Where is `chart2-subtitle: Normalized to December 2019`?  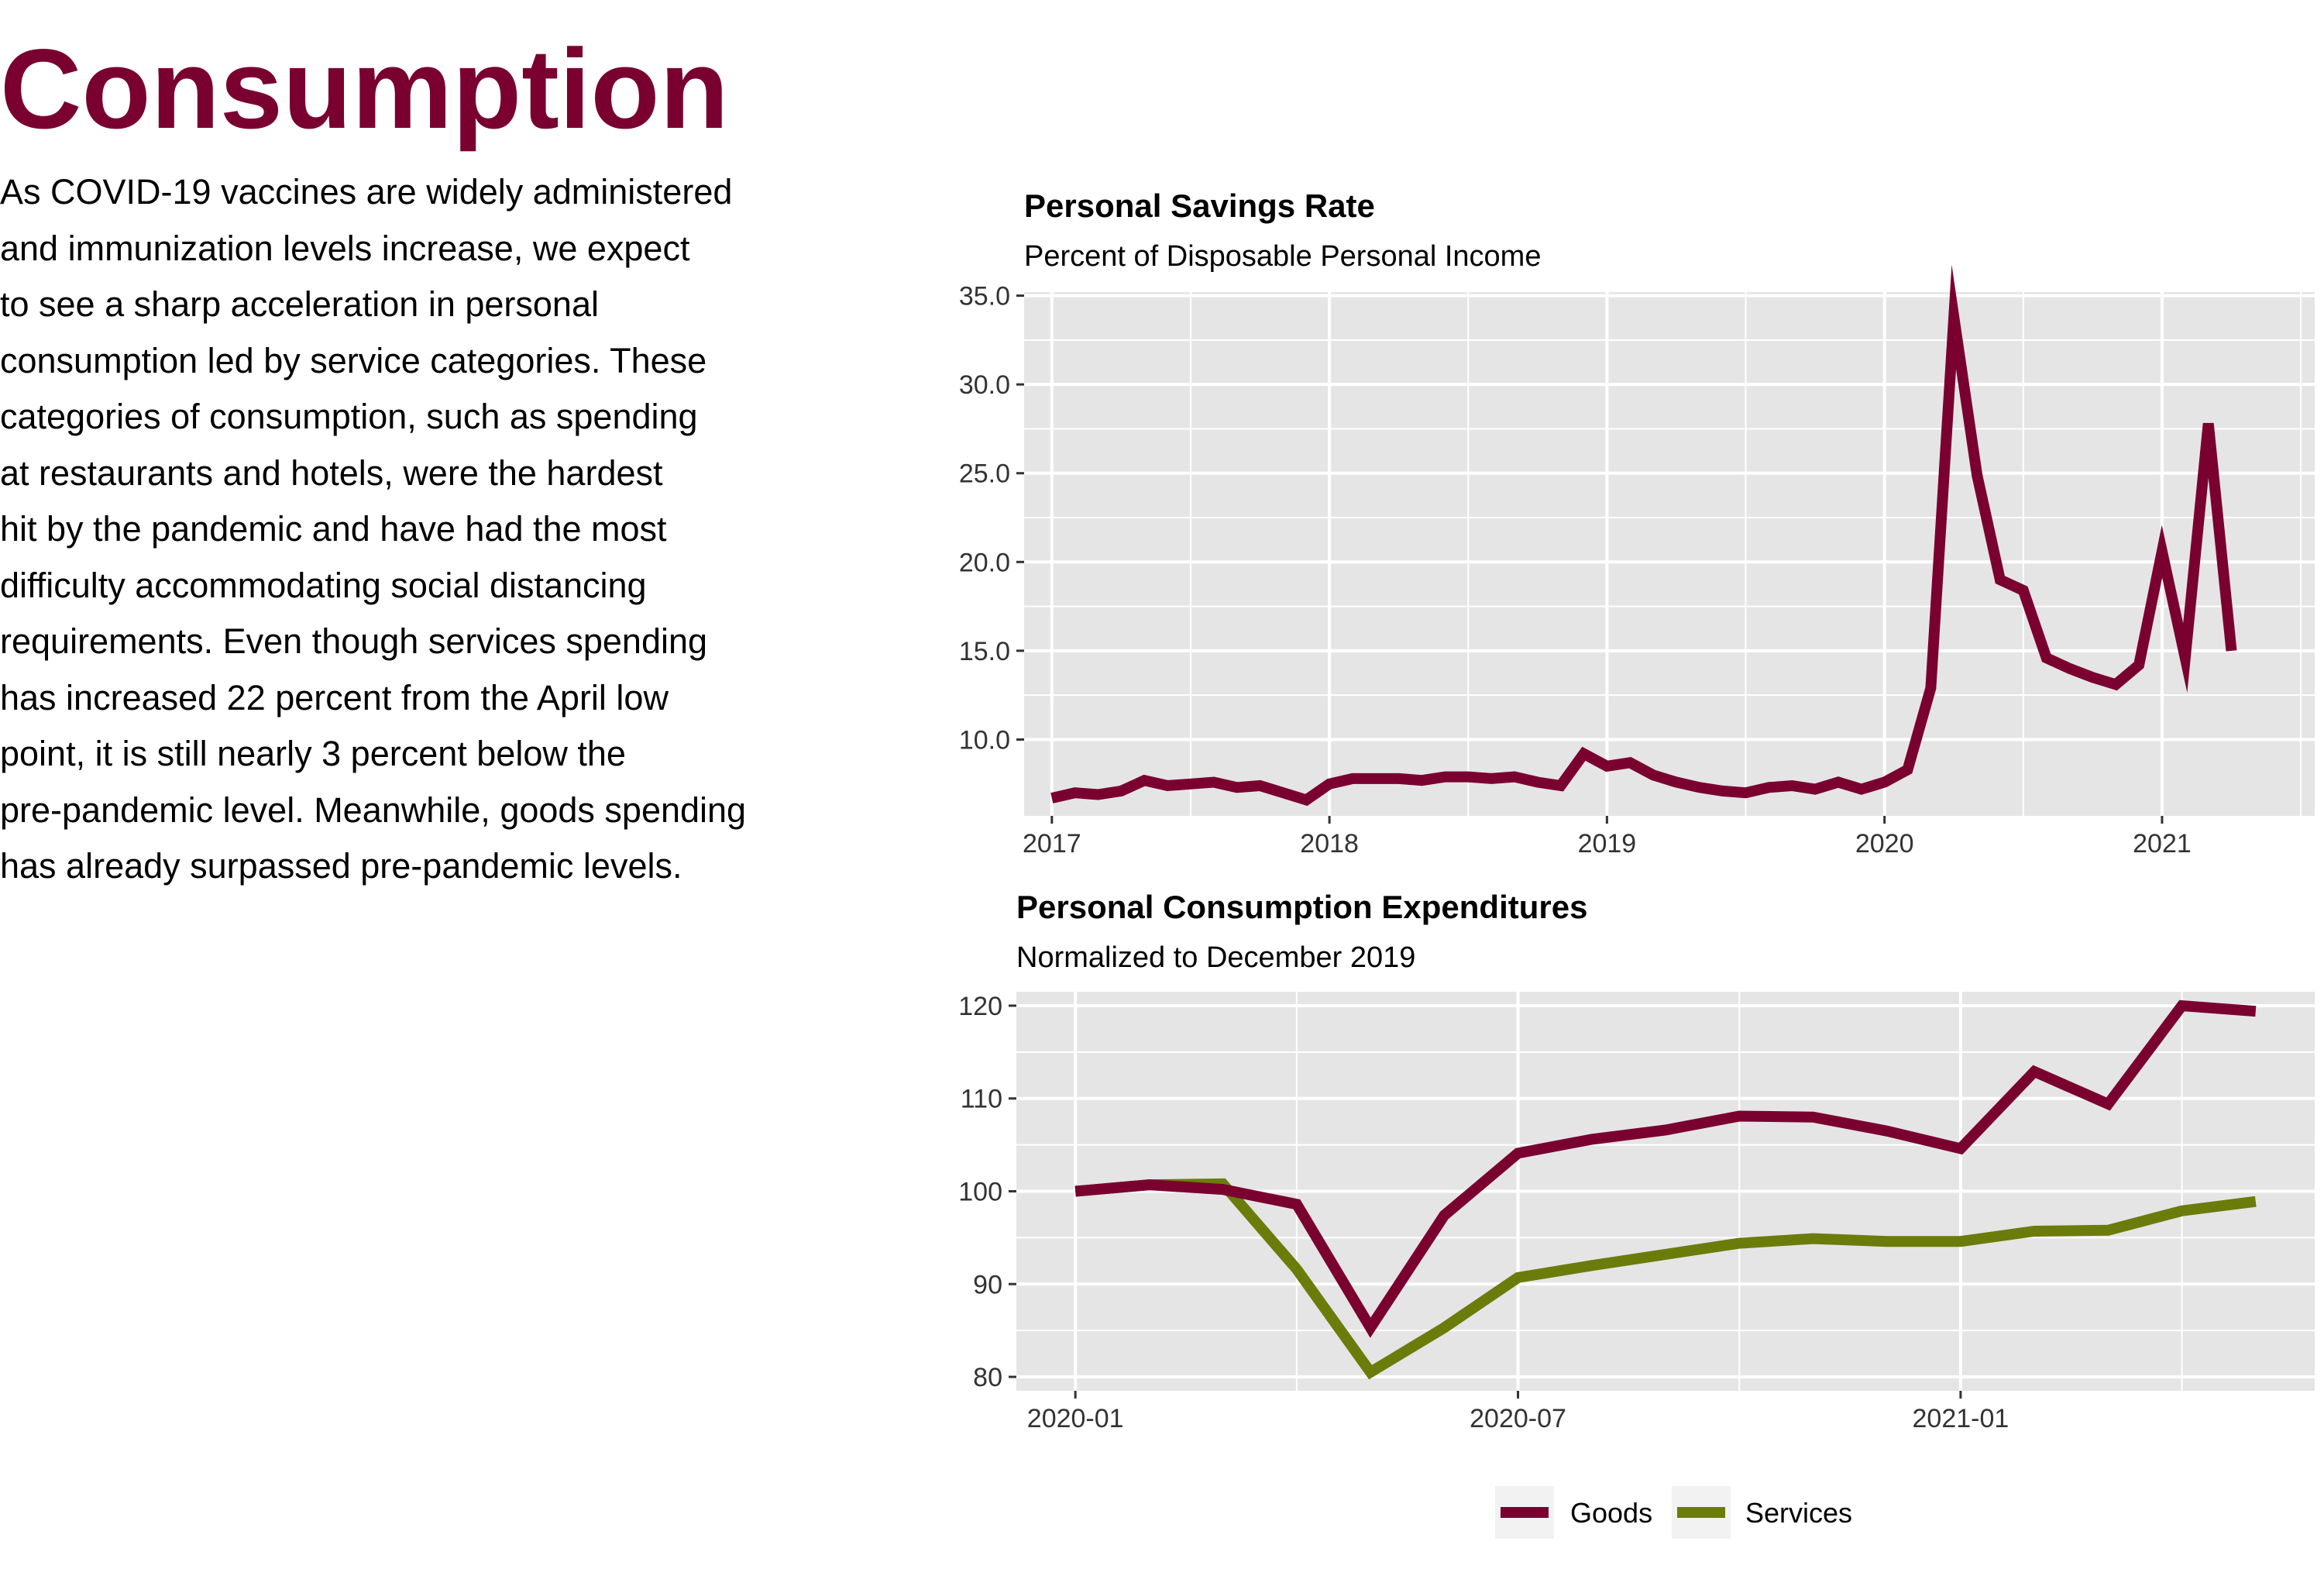 chart2-subtitle: Normalized to December 2019 is located at coordinates (1215, 958).